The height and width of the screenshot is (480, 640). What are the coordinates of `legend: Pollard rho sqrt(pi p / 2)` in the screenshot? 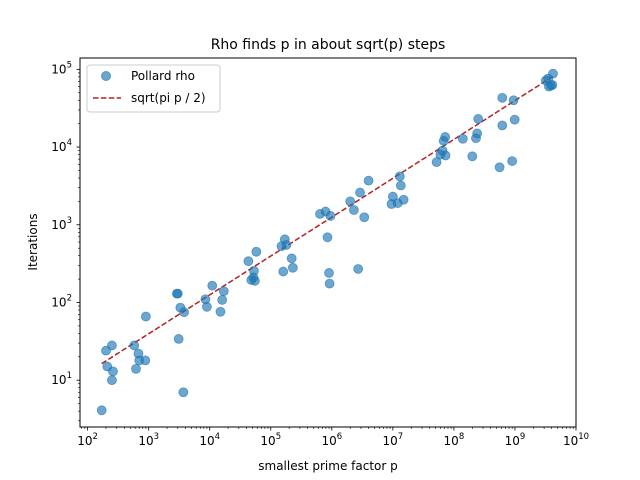 It's located at (153, 88).